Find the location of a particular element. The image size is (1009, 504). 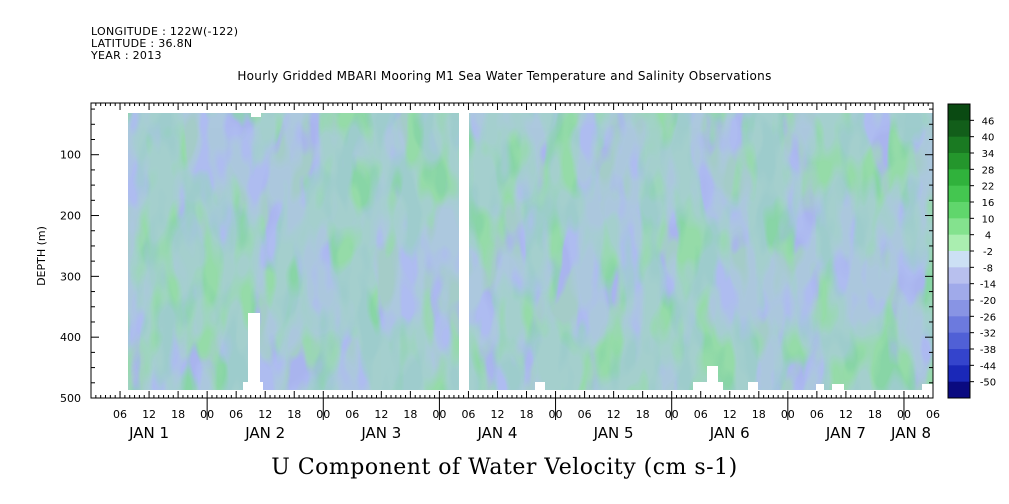

colorbar-label: 28 is located at coordinates (988, 170).